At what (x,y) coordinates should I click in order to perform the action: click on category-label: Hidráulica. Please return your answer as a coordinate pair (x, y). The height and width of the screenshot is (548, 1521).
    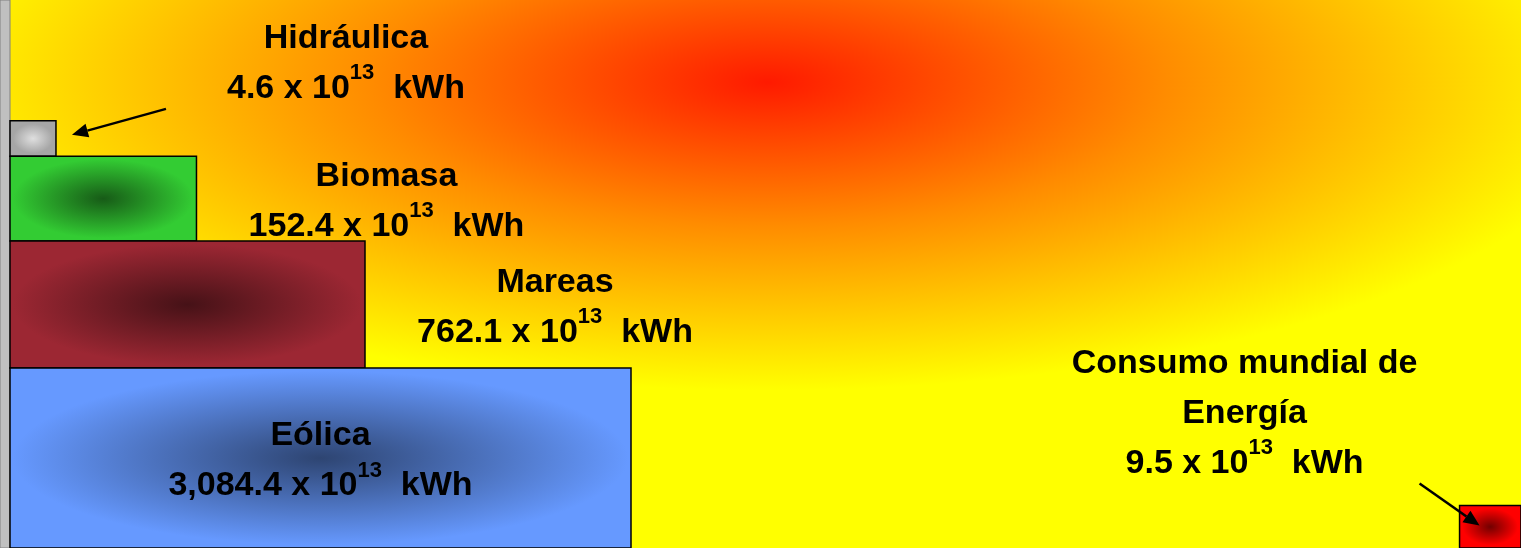
    Looking at the image, I should click on (346, 35).